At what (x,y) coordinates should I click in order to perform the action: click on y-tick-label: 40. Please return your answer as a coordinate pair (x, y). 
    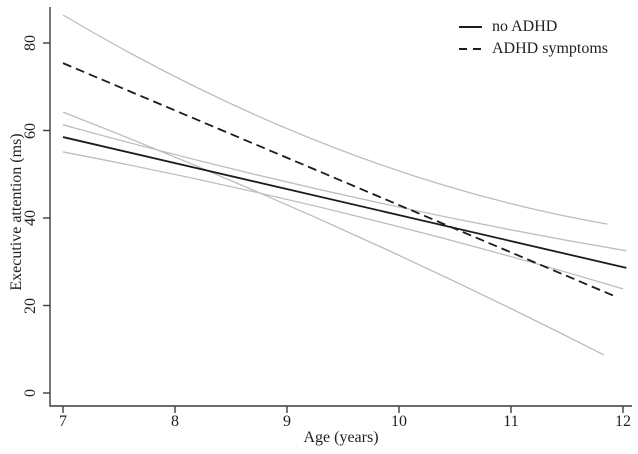
    Looking at the image, I should click on (31, 218).